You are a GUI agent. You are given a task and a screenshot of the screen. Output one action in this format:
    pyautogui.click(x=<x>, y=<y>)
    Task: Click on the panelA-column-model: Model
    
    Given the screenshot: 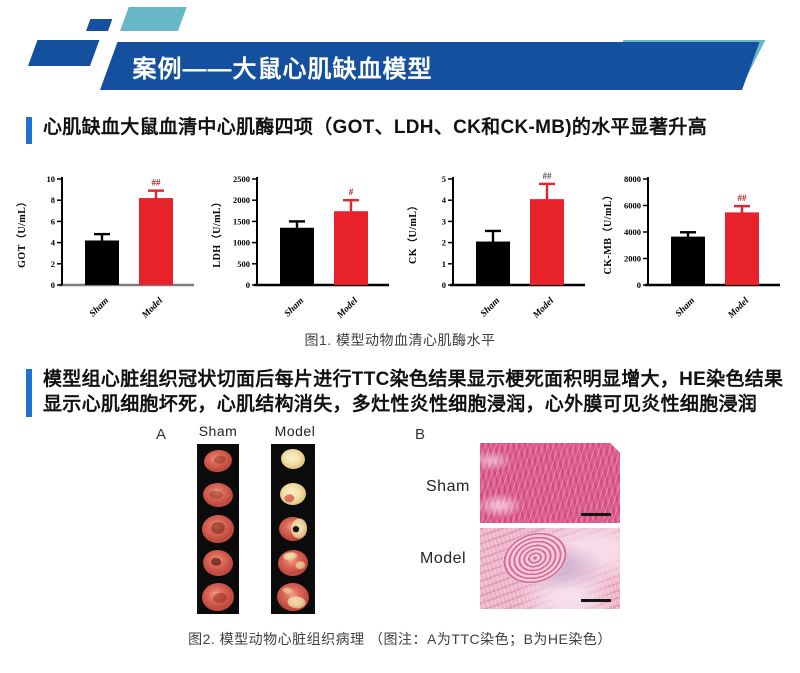 What is the action you would take?
    pyautogui.click(x=295, y=431)
    